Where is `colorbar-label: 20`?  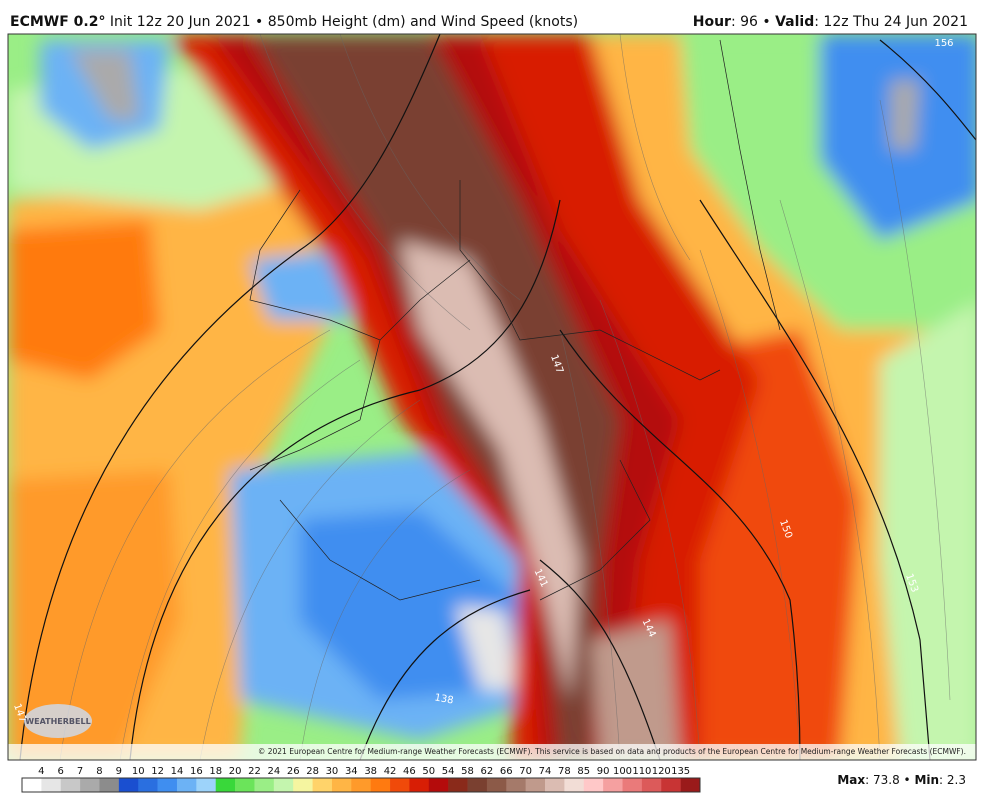 colorbar-label: 20 is located at coordinates (235, 771).